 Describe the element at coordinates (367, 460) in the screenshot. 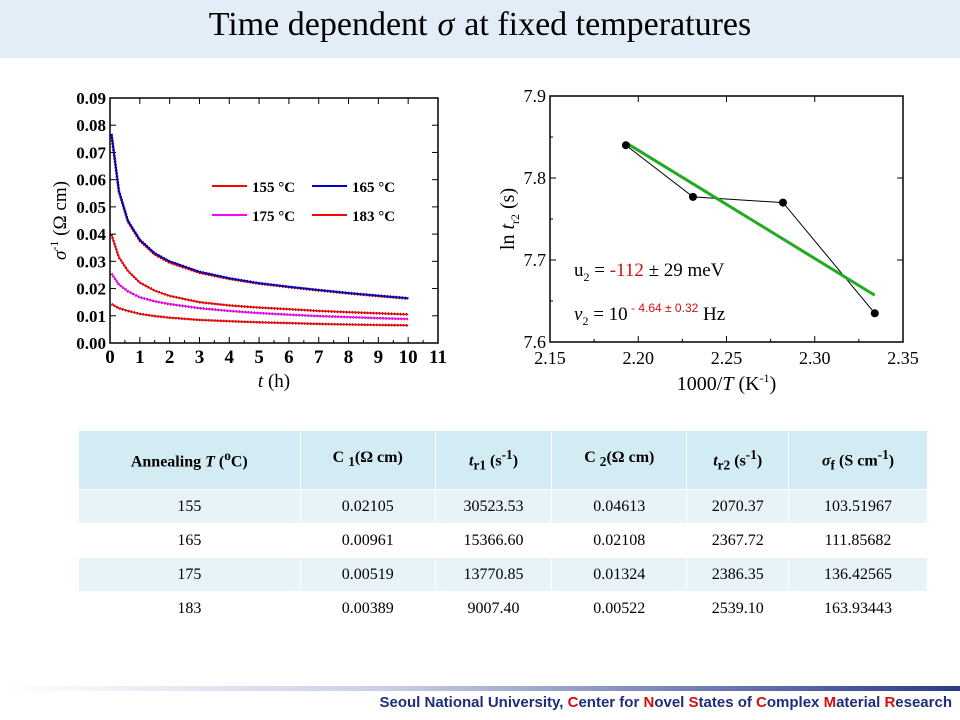

I see `table-header-cell: C 1(Ω cm)` at that location.